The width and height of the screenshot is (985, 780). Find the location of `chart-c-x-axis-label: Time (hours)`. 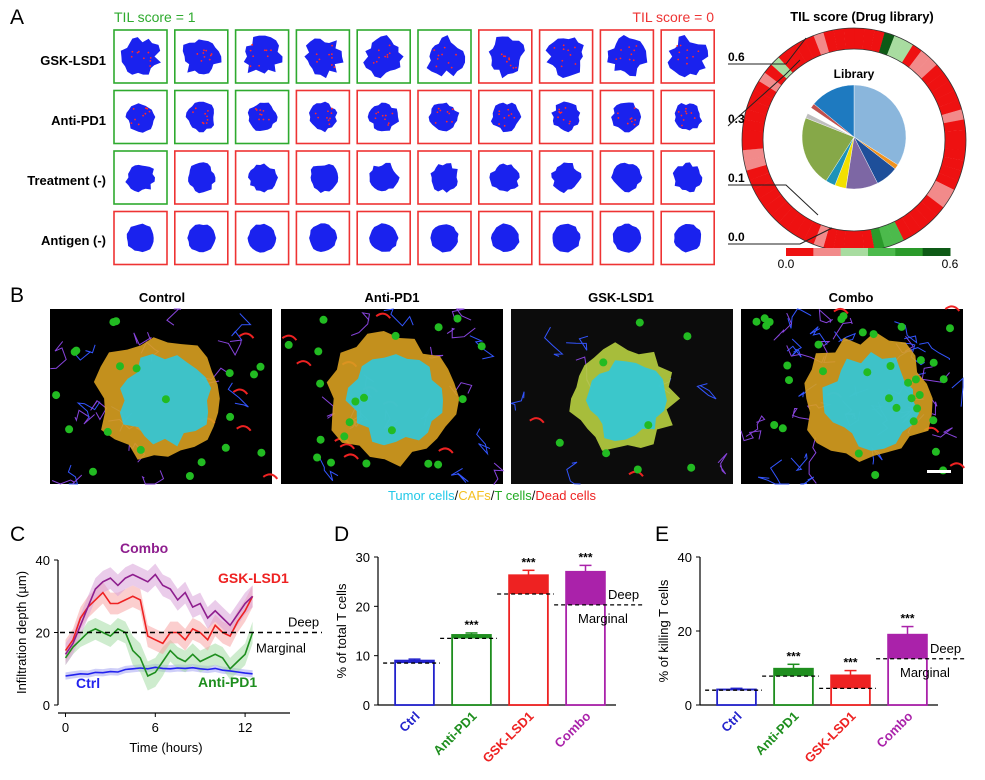

chart-c-x-axis-label: Time (hours) is located at coordinates (165, 747).